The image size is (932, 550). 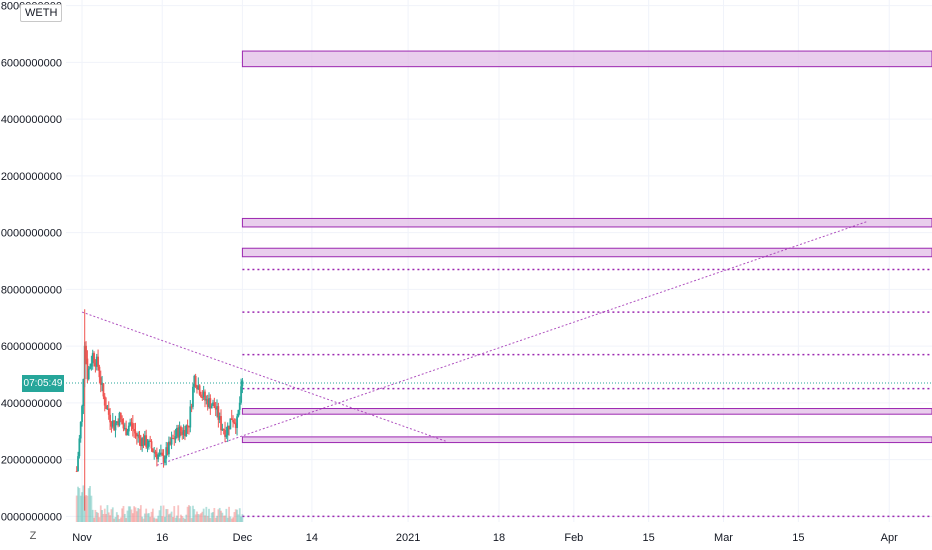 What do you see at coordinates (573, 538) in the screenshot?
I see `x-tick-label: Feb` at bounding box center [573, 538].